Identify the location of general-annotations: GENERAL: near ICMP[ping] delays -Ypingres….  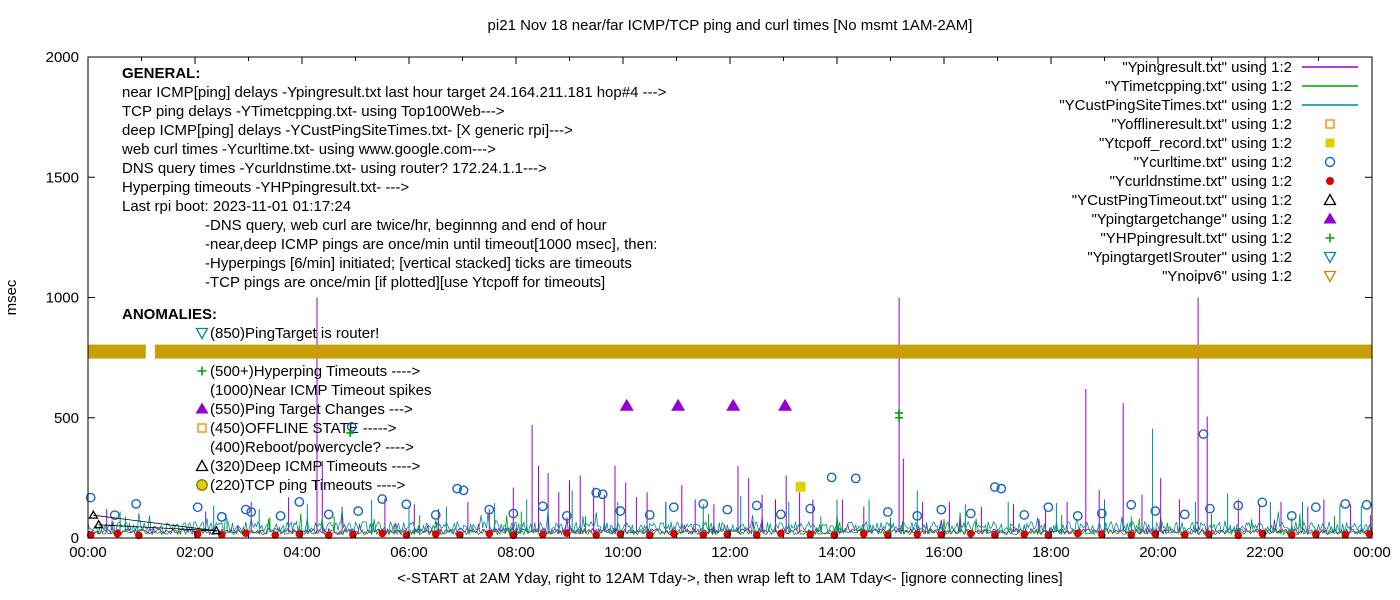
(394, 178).